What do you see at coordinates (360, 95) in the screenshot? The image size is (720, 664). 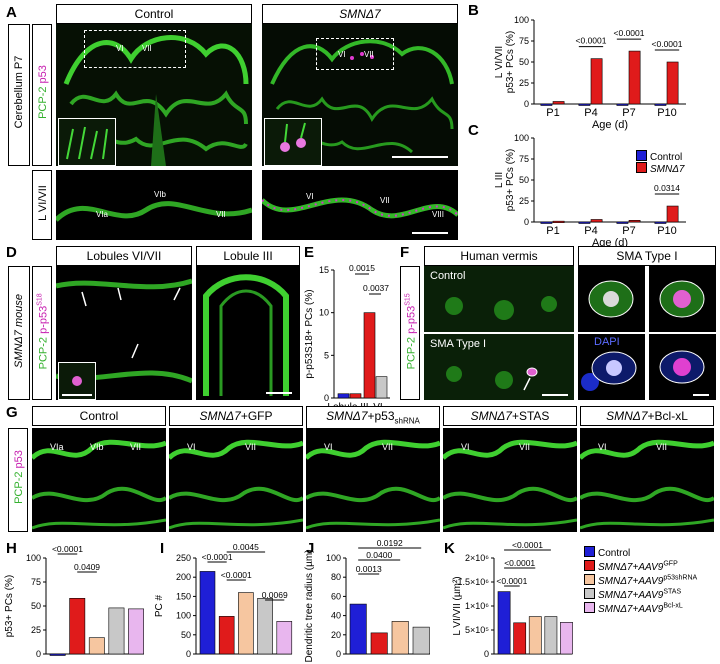 I see `panel-a-smn-overview: VI VII` at bounding box center [360, 95].